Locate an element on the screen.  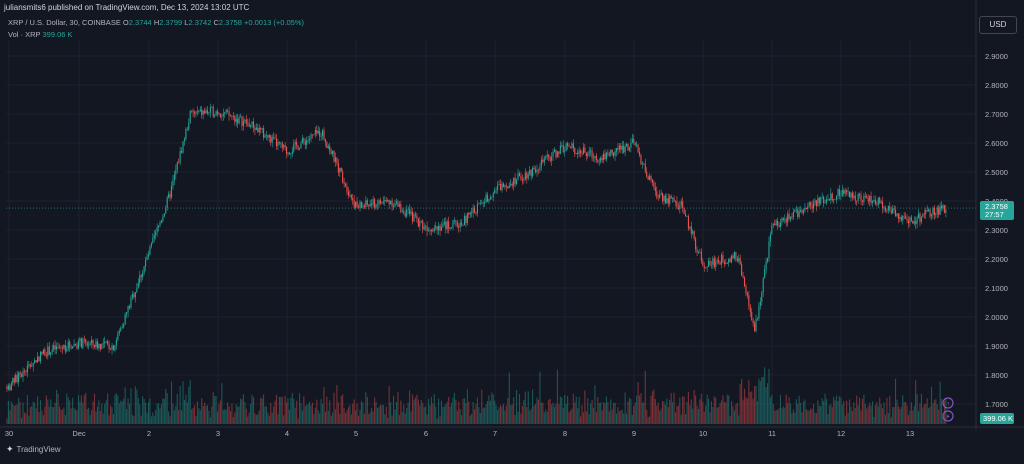
footer-brand: TradingView is located at coordinates (38, 449).